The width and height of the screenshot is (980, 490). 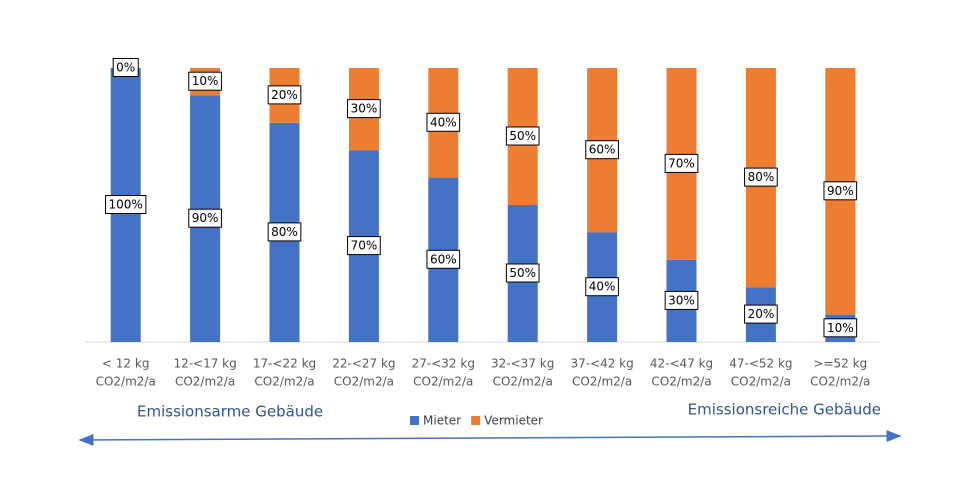 I want to click on x-tick-label: >=52 kg, so click(x=840, y=364).